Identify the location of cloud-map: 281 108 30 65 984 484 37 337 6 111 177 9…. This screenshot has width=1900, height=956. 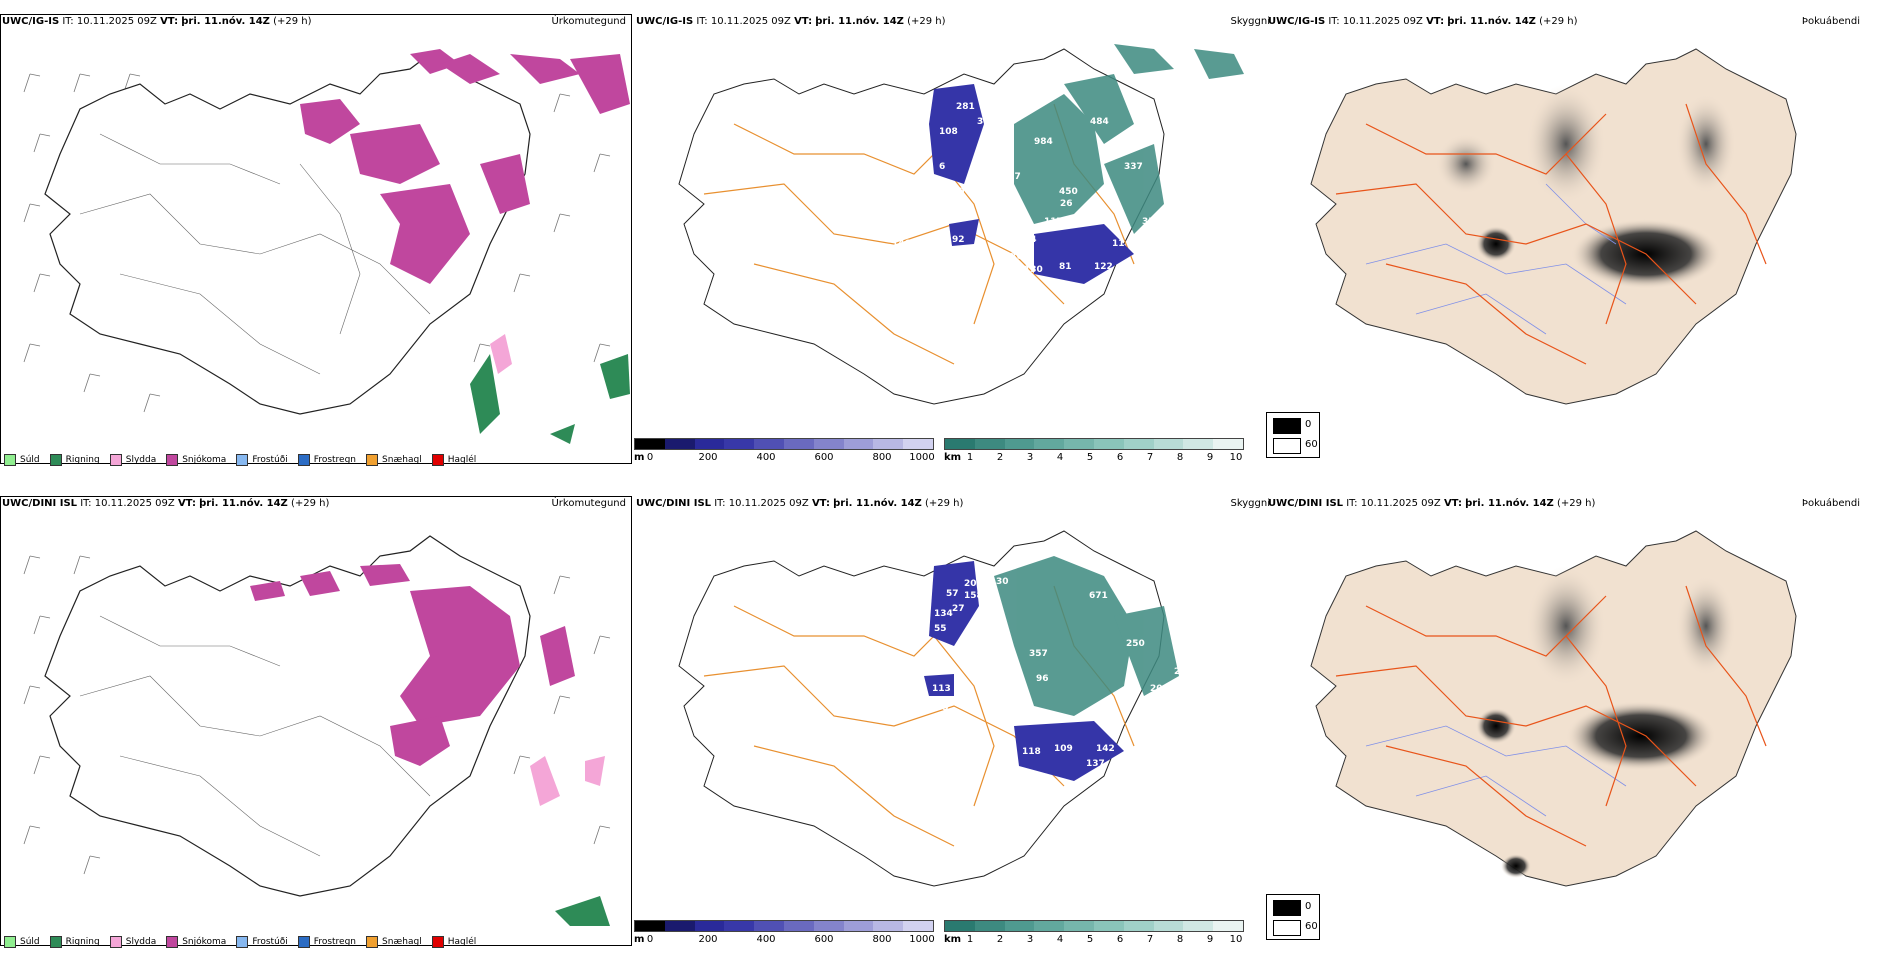
(961, 224).